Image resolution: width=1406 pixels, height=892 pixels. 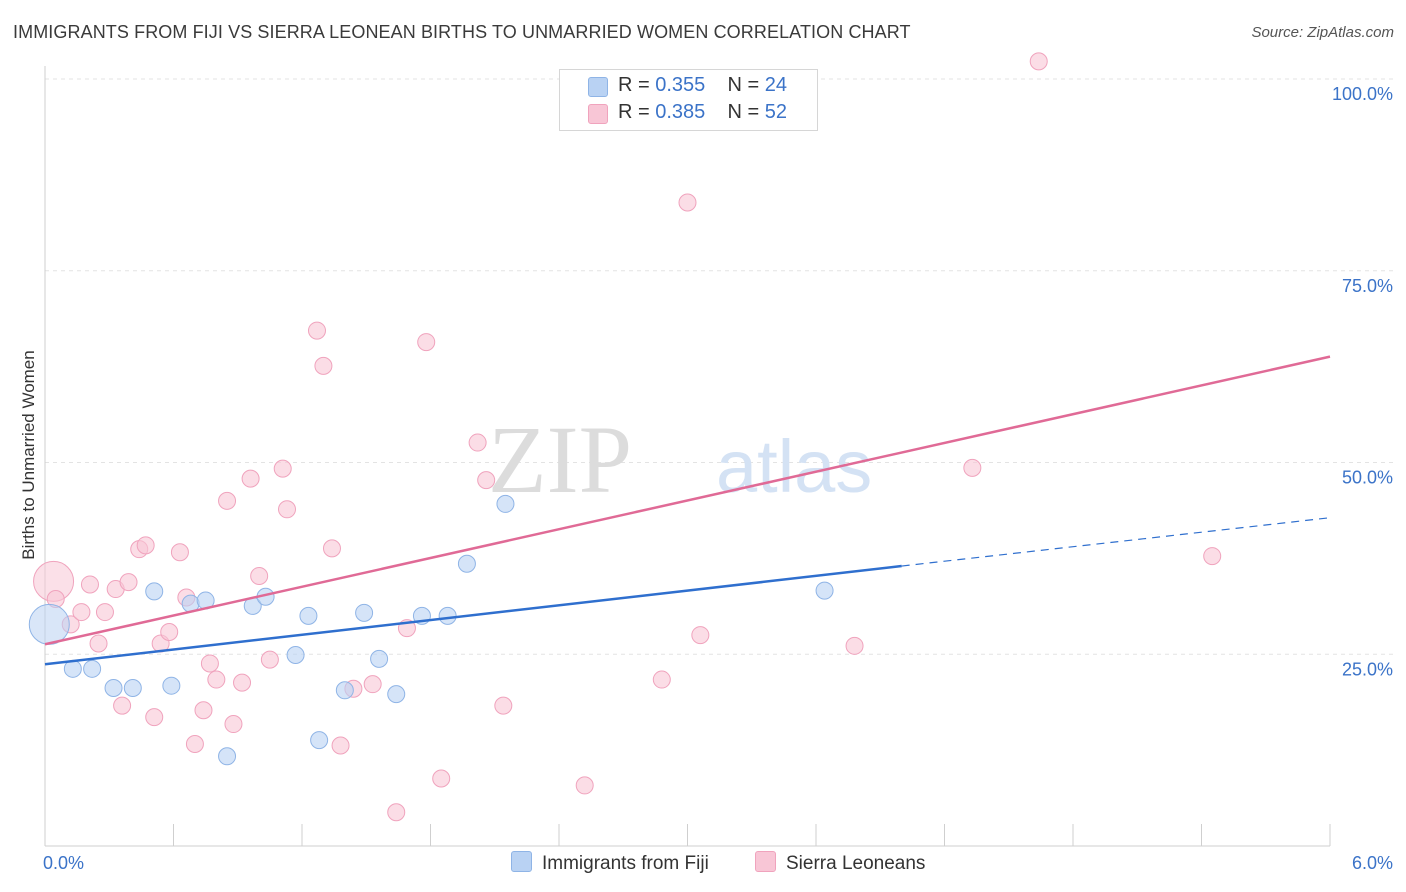 I want to click on series-legend-sierra: Sierra Leoneans, so click(x=840, y=863).